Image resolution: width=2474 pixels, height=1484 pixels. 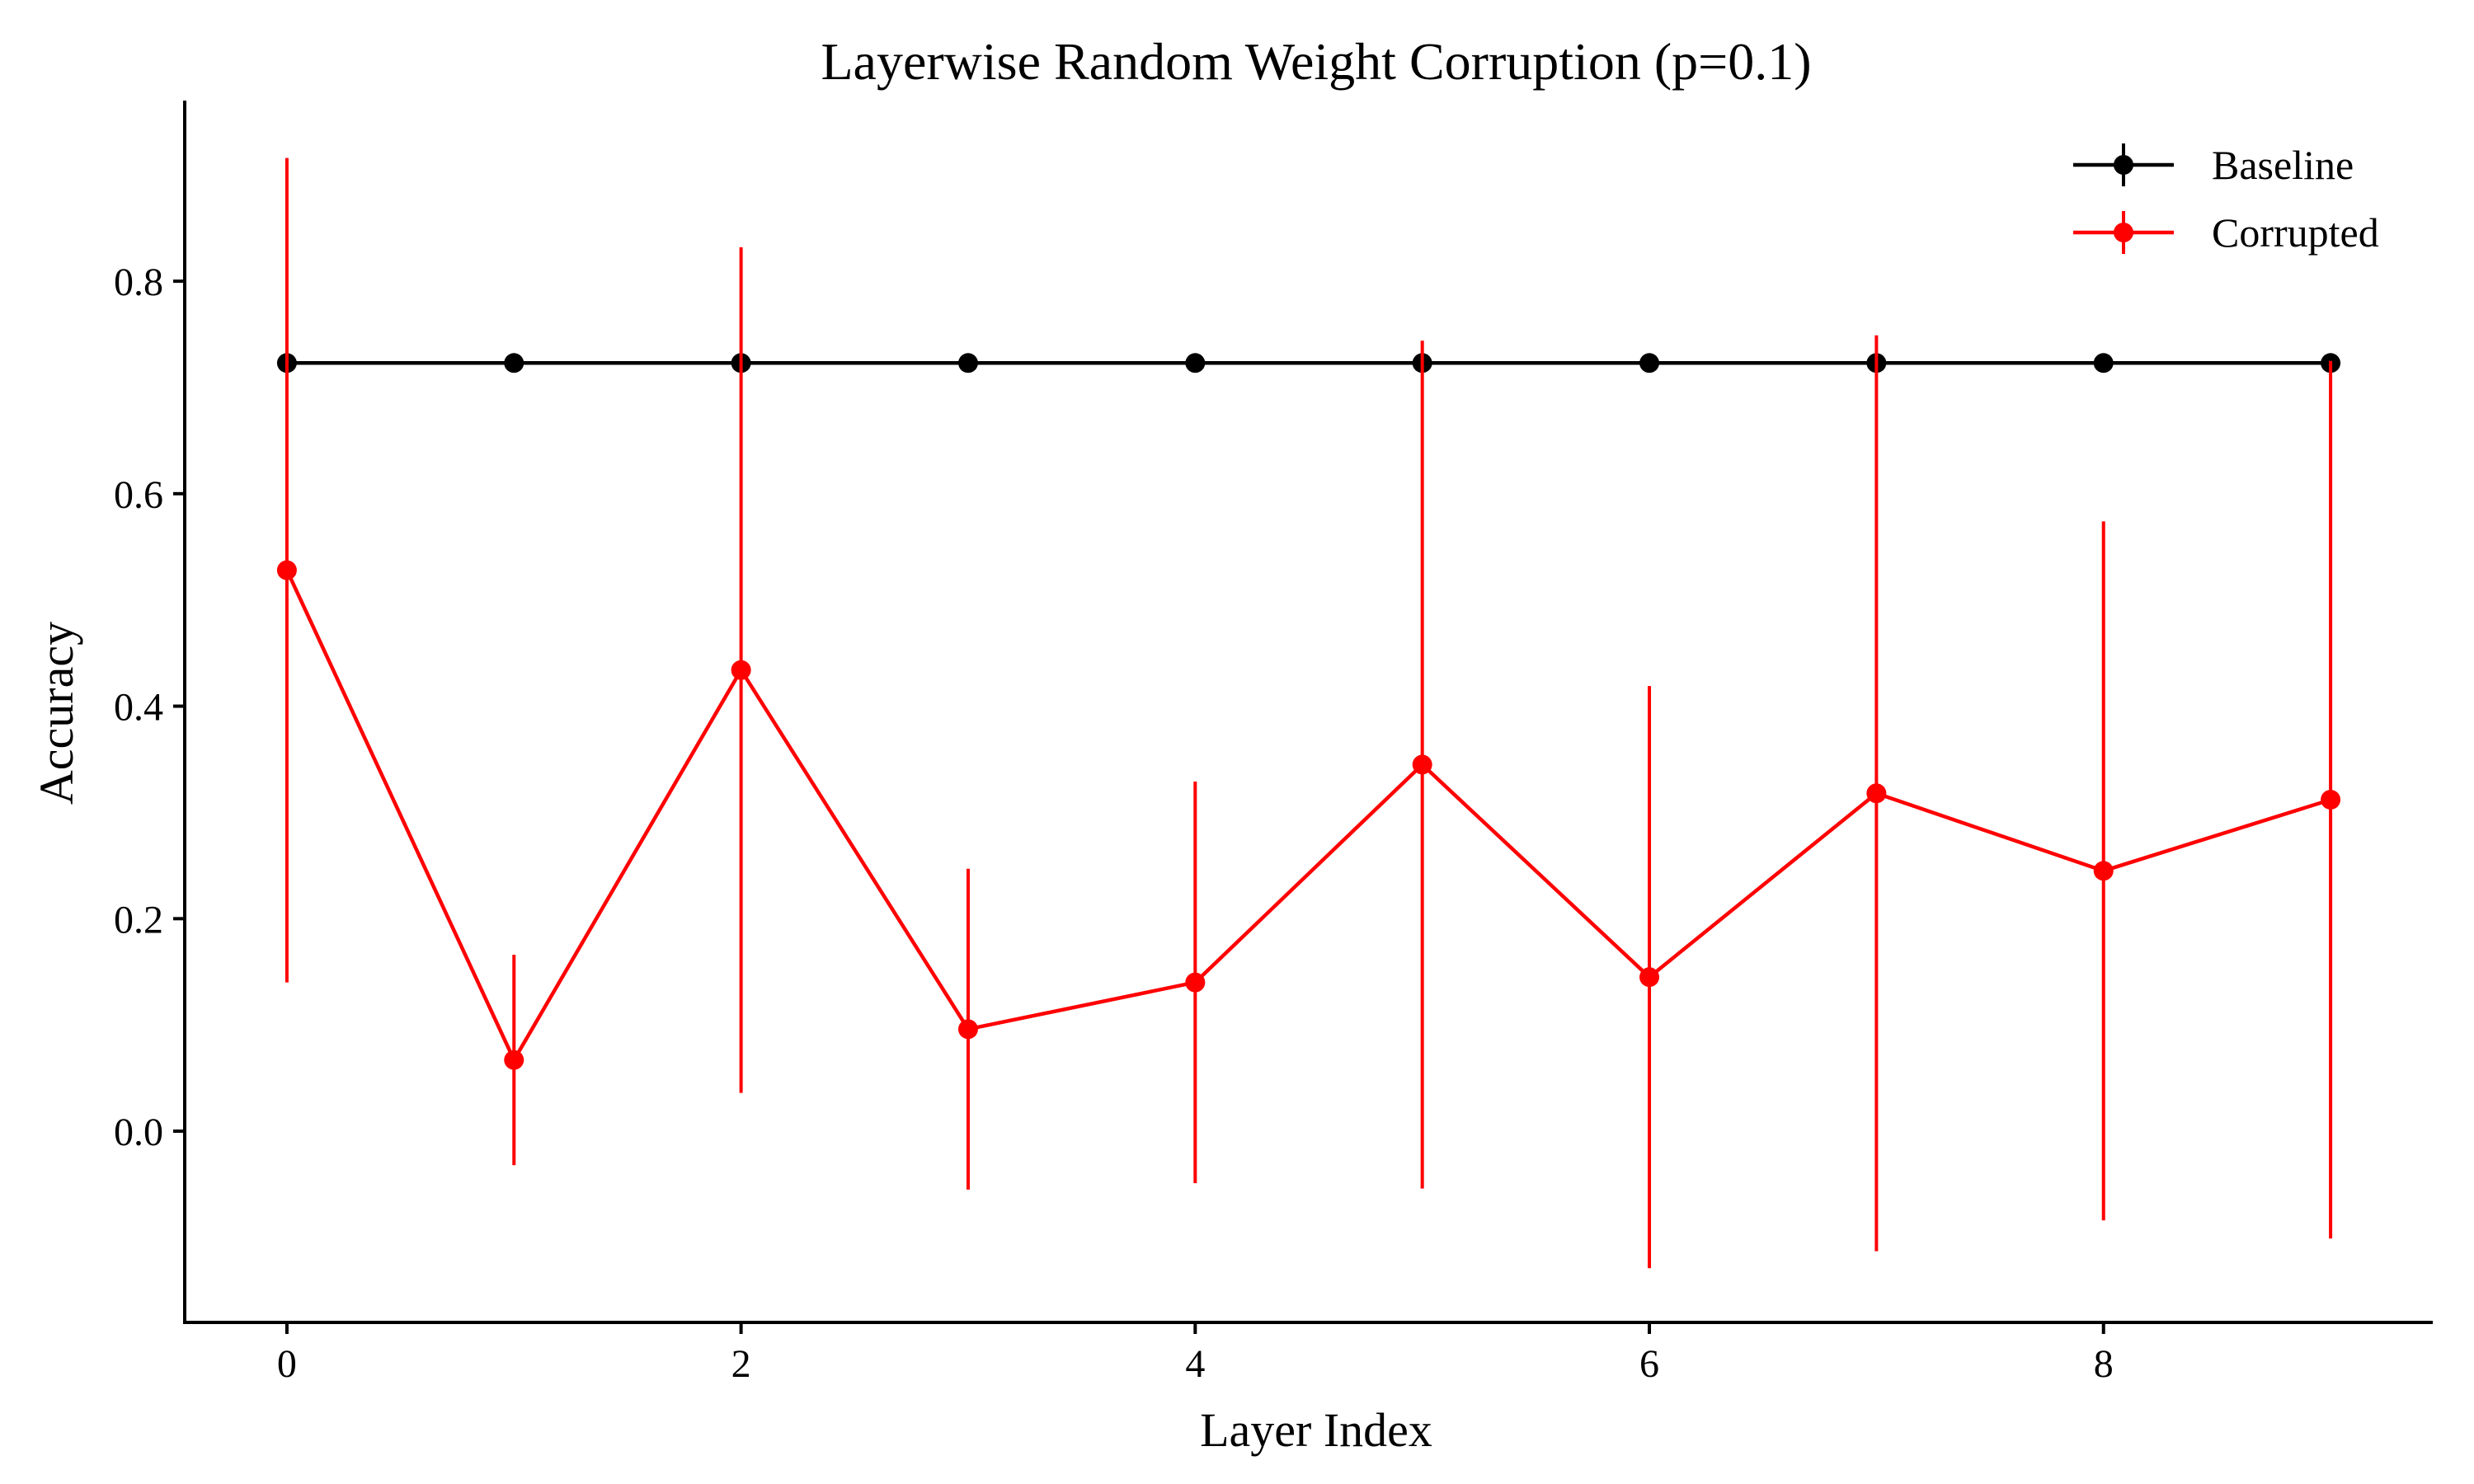 I want to click on x-tick-label-4: 4, so click(x=1195, y=1364).